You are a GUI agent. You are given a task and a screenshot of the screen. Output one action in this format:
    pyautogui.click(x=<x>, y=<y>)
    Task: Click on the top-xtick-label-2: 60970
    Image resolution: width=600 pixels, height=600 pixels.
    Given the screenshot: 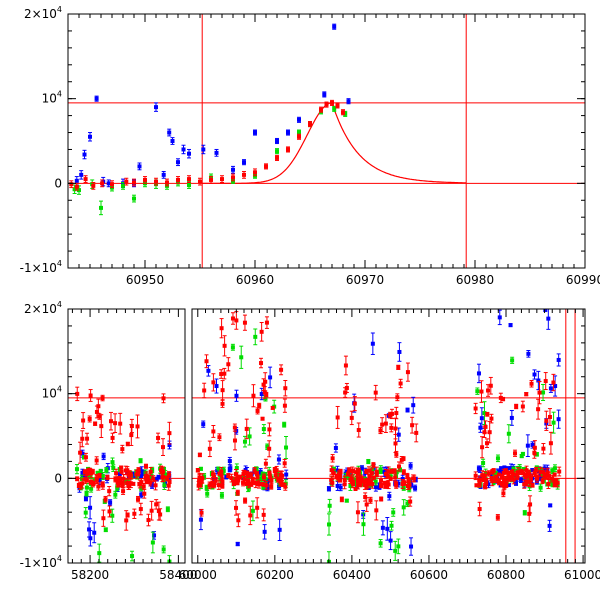 What is the action you would take?
    pyautogui.click(x=365, y=280)
    